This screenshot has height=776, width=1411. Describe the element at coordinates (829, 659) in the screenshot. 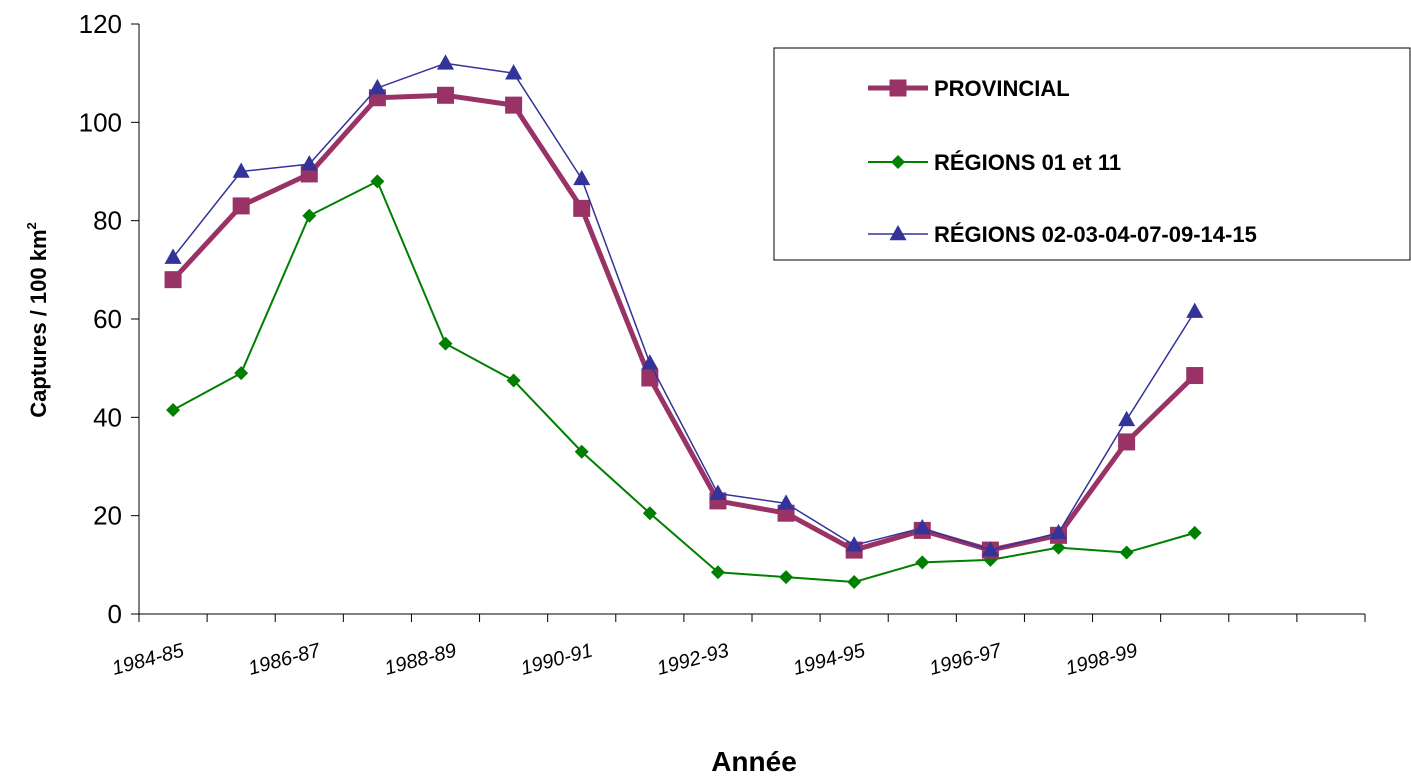

I see `x-tick-label: 1994-95` at that location.